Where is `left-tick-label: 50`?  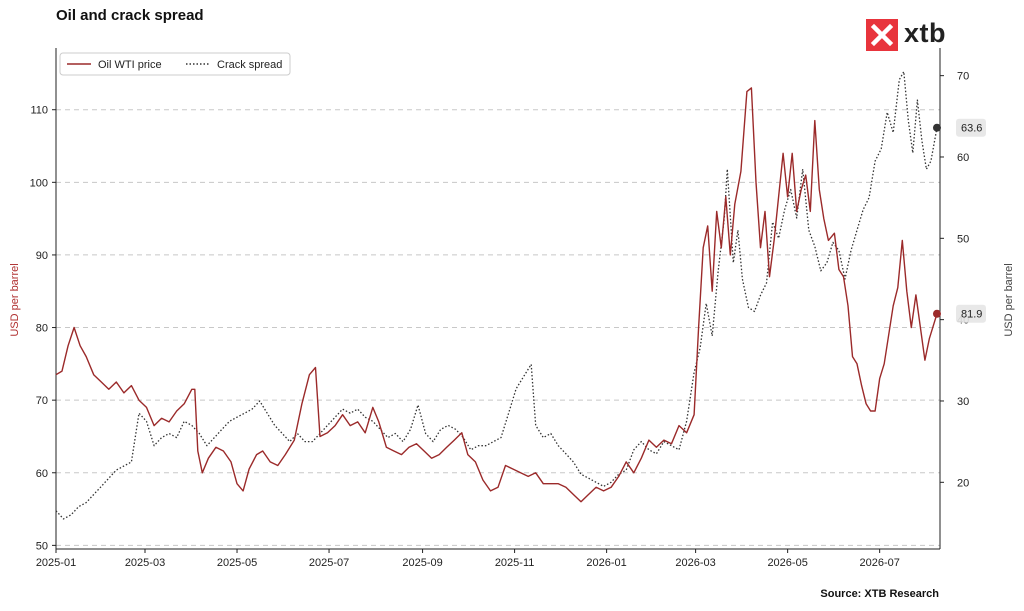 left-tick-label: 50 is located at coordinates (42, 546).